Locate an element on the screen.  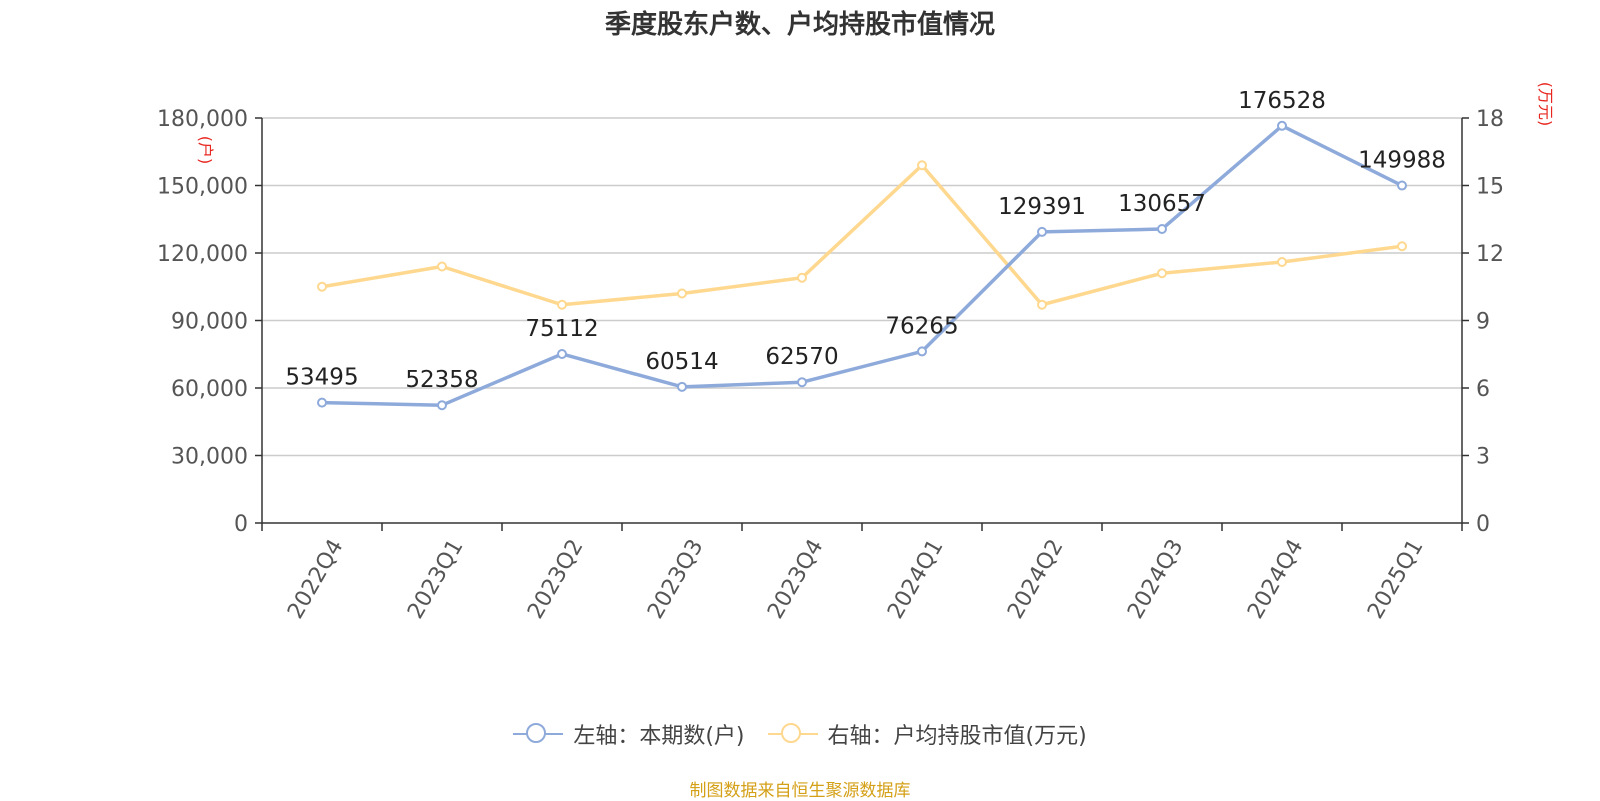
chart-title: 季度股东户数、户均持股市值情况 is located at coordinates (799, 25).